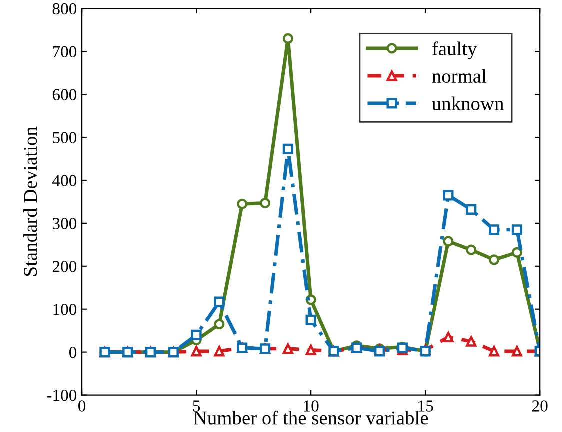  I want to click on x-axis-title: Number of the sensor variable, so click(311, 417).